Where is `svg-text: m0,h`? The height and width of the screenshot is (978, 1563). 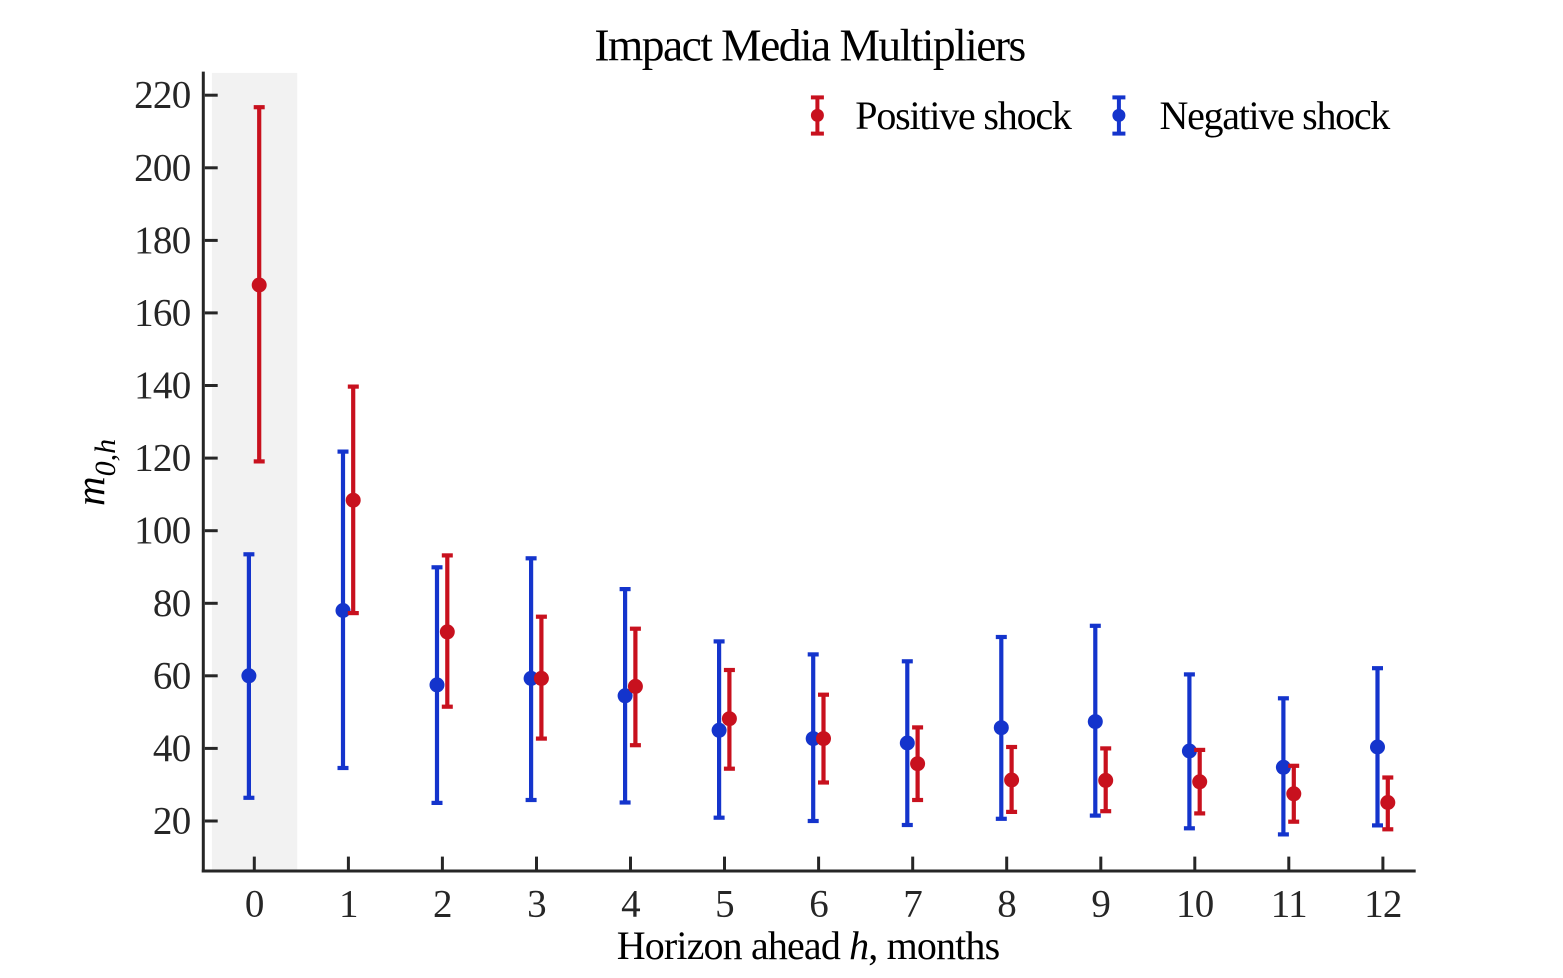
svg-text: m0,h is located at coordinates (94, 472).